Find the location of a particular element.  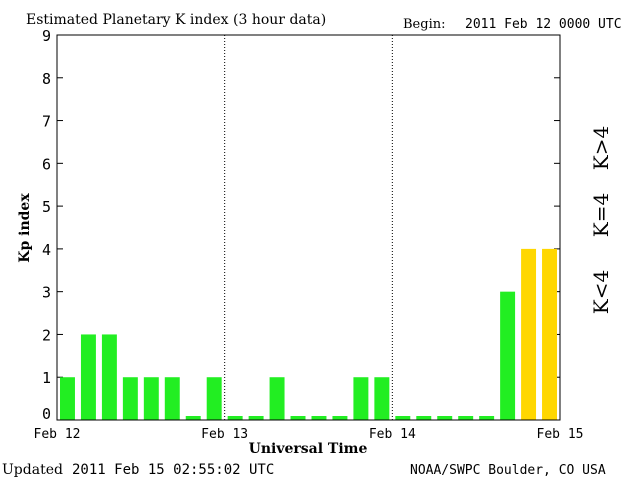

updated-label: Updated is located at coordinates (32, 470).